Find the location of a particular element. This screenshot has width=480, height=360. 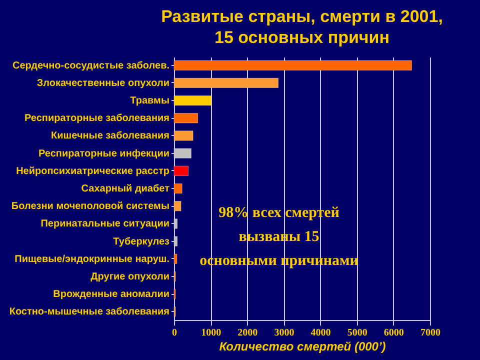

x-tick-label: 0 is located at coordinates (174, 333).